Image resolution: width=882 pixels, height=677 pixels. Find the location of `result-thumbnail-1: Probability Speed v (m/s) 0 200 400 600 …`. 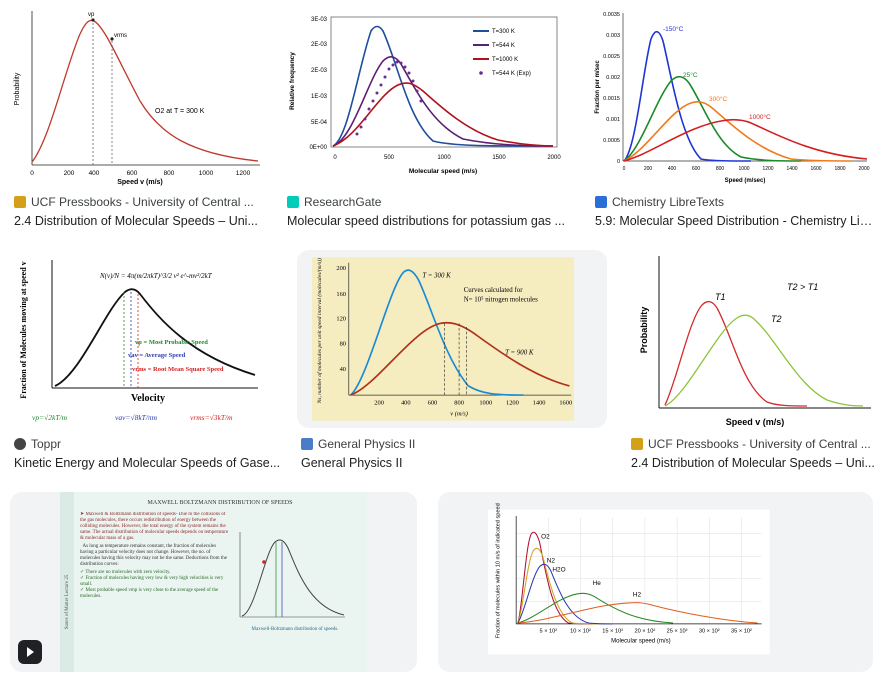

result-thumbnail-1: Probability Speed v (m/s) 0 200 400 600 … is located at coordinates (136, 98).